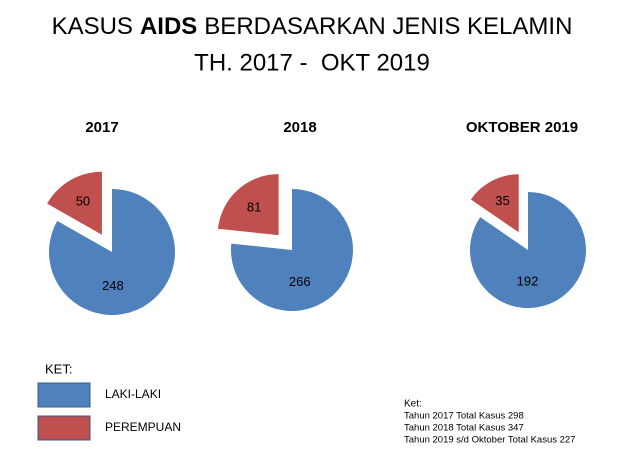  What do you see at coordinates (522, 127) in the screenshot?
I see `pie-title: OKTOBER 2019` at bounding box center [522, 127].